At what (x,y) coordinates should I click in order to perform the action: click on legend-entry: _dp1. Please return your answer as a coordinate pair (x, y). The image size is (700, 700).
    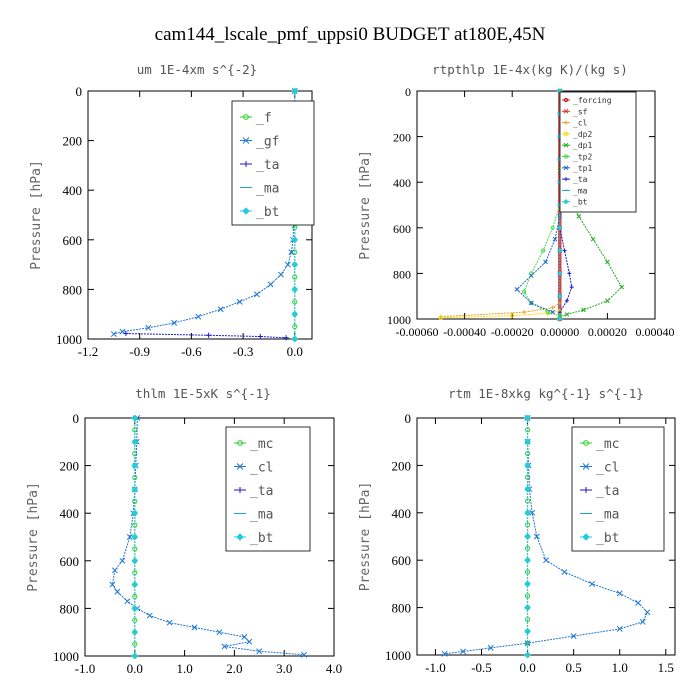
    Looking at the image, I should click on (582, 145).